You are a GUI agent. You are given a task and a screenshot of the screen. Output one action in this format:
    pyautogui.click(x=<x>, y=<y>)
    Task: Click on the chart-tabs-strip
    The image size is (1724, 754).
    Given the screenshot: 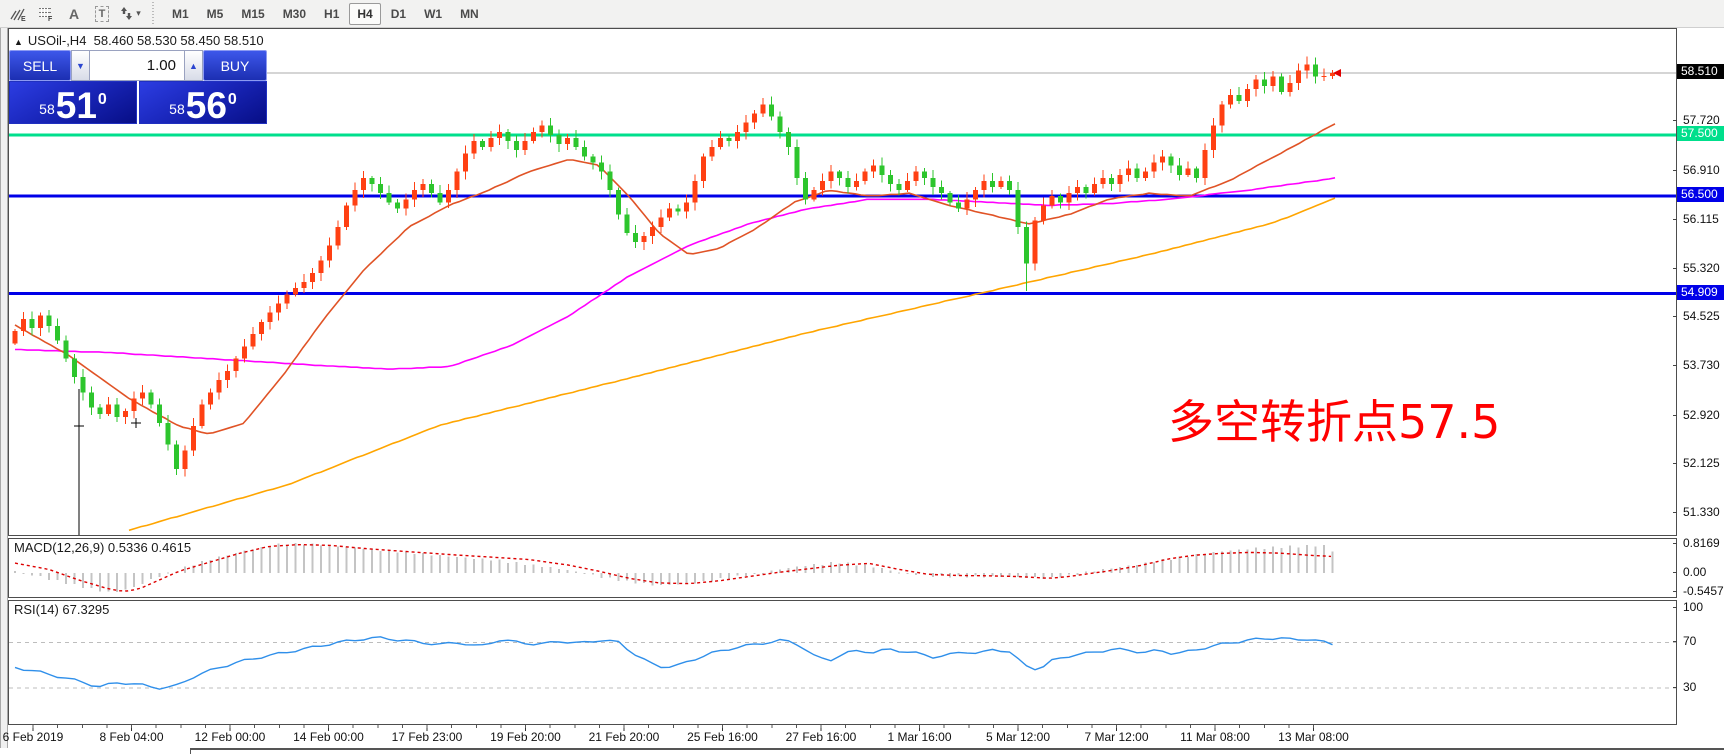 What is the action you would take?
    pyautogui.click(x=862, y=751)
    